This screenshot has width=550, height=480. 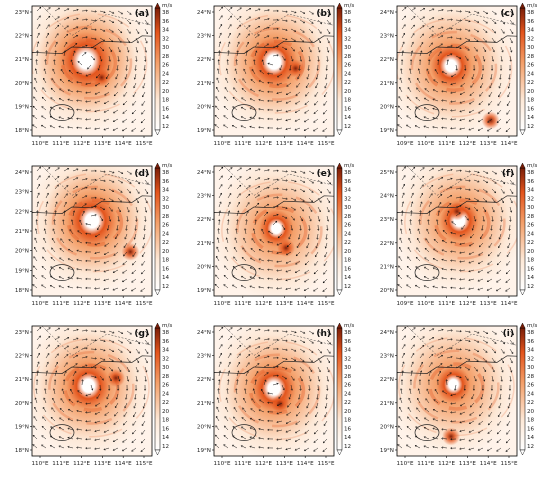 I want to click on lat-tick-label: 21°N, so click(x=204, y=404).